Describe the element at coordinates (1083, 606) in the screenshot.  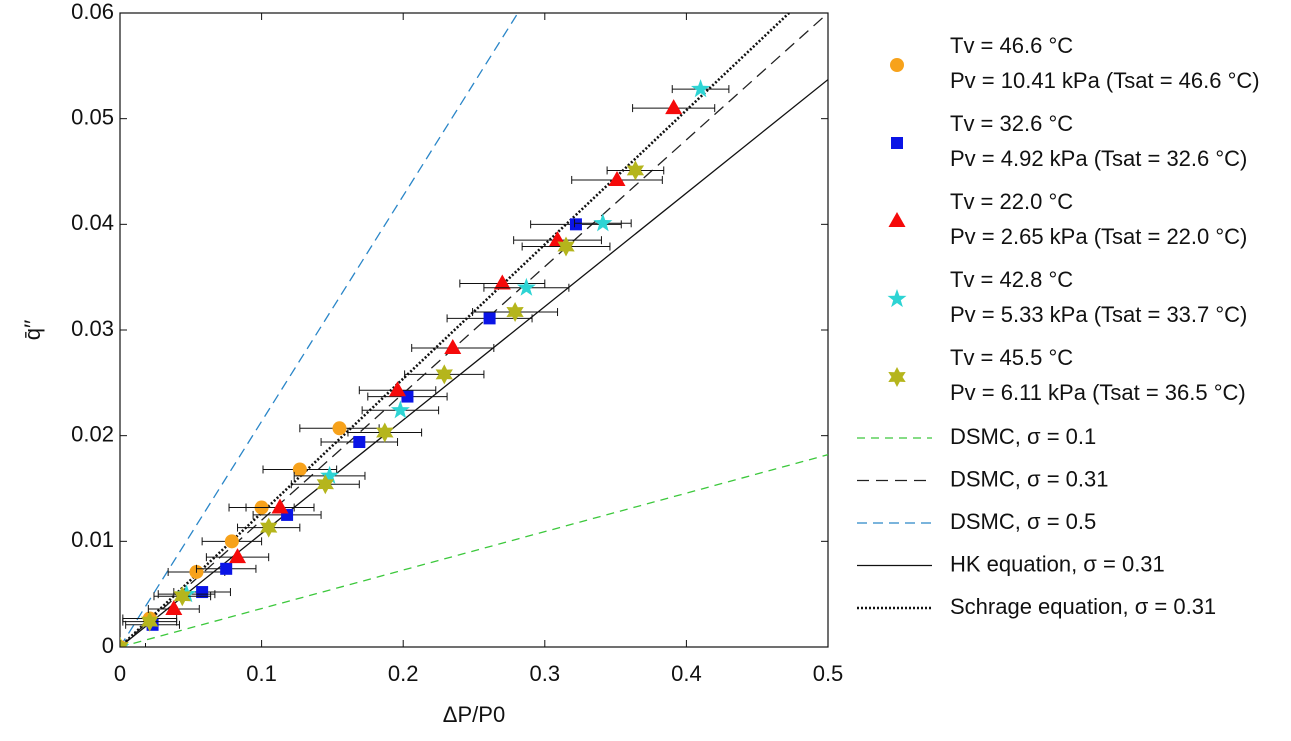
I see `legend-label: Schrage equation, σ = 0.31` at that location.